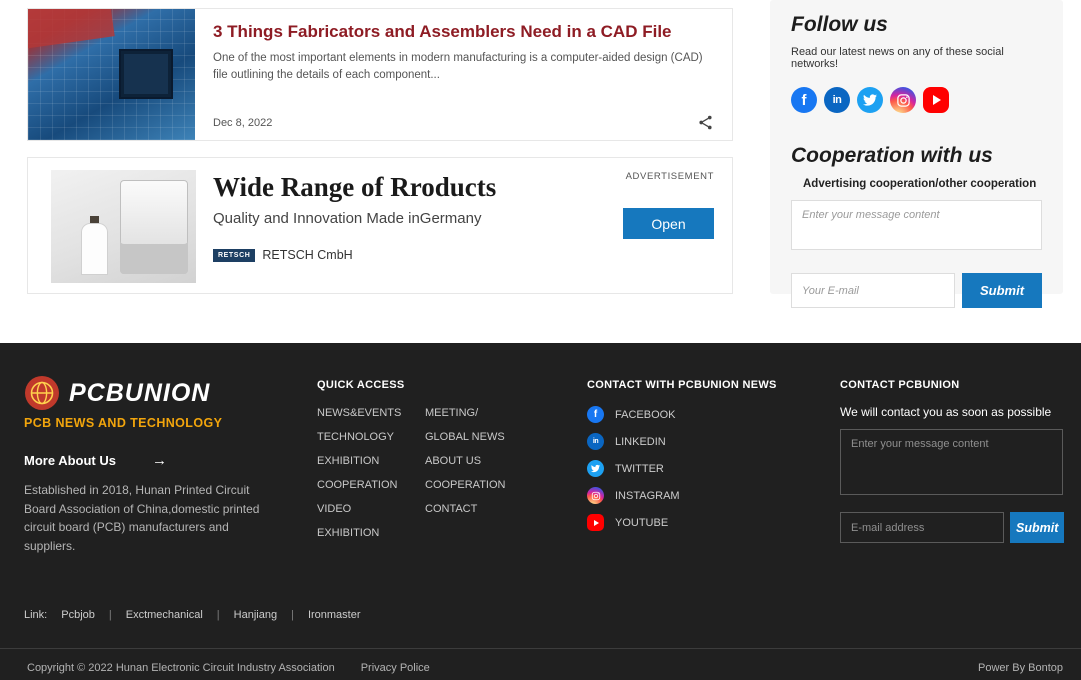 The image size is (1081, 680). I want to click on footer-email-input, so click(922, 527).